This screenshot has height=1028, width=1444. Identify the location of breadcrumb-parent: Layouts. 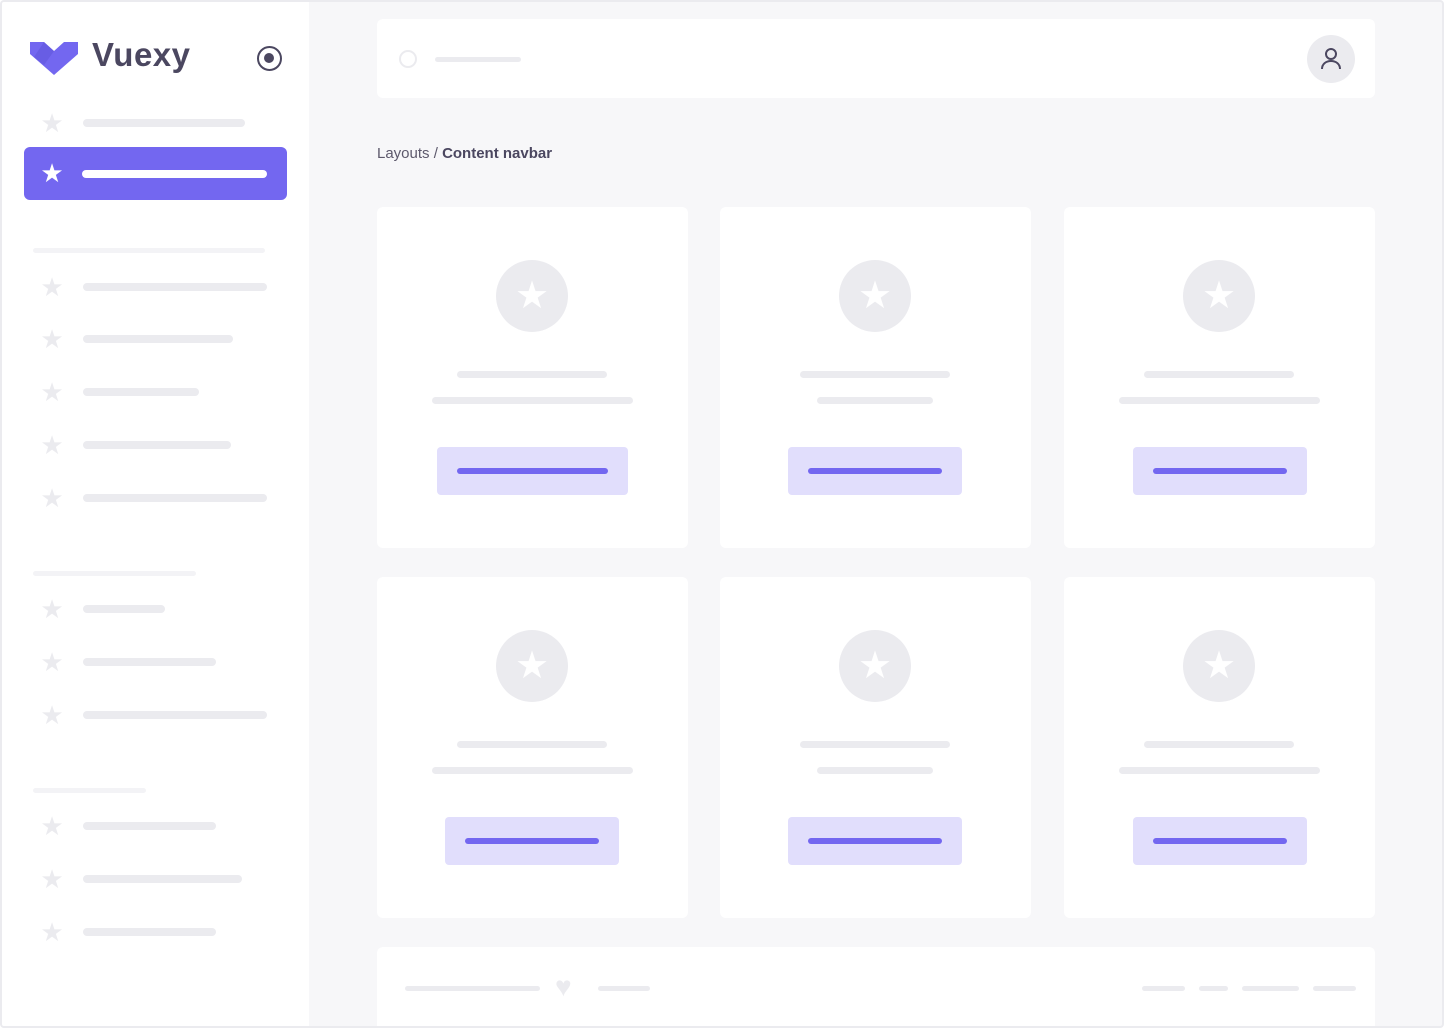
(403, 153).